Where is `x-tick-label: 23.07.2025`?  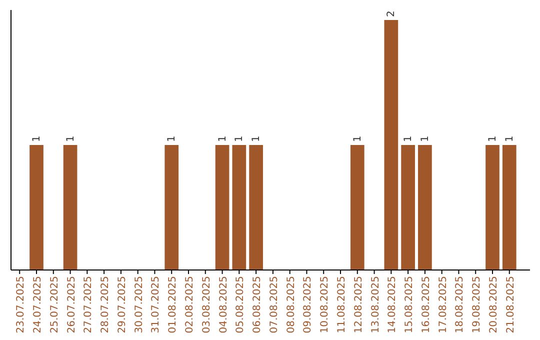 x-tick-label: 23.07.2025 is located at coordinates (21, 305).